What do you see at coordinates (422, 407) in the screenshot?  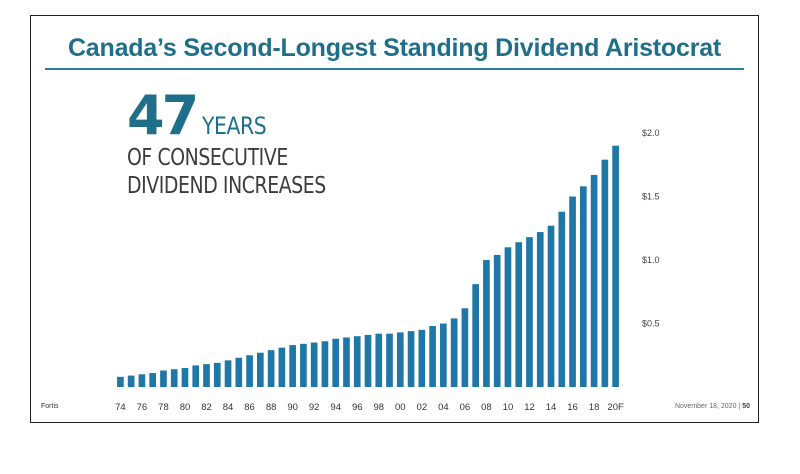 I see `x-tick-label: 02` at bounding box center [422, 407].